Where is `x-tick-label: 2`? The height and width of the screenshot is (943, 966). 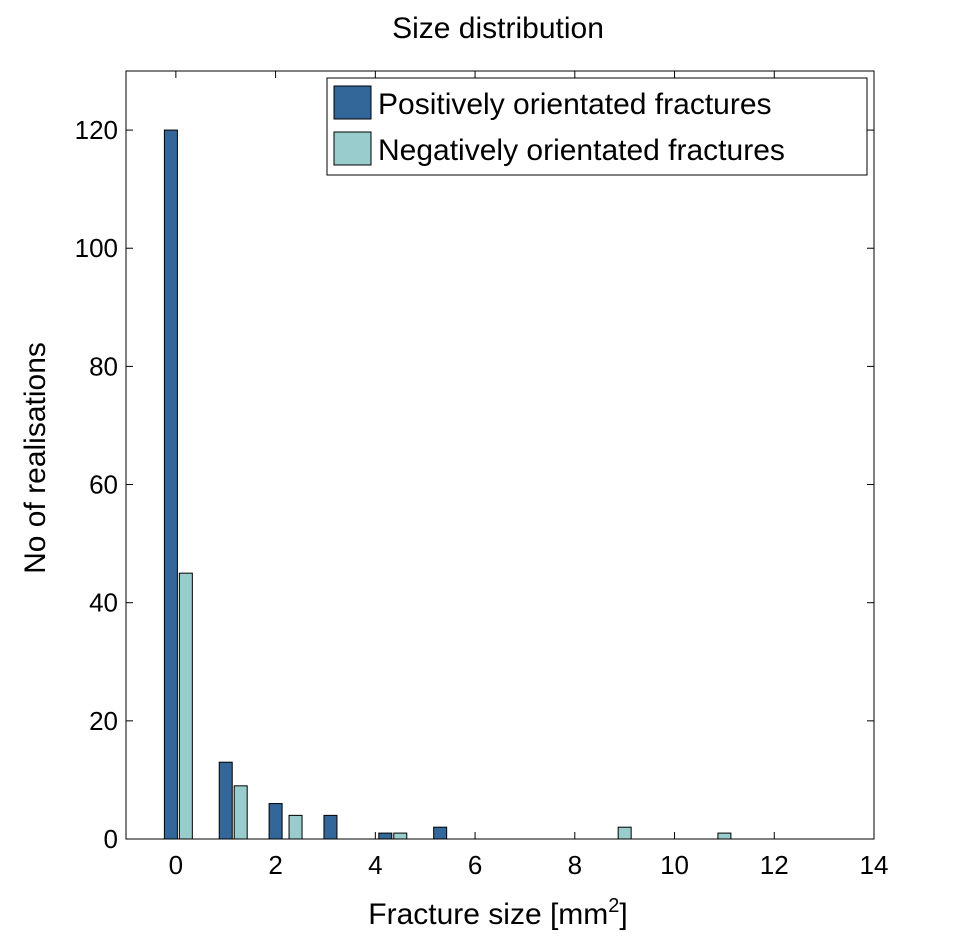 x-tick-label: 2 is located at coordinates (275, 865).